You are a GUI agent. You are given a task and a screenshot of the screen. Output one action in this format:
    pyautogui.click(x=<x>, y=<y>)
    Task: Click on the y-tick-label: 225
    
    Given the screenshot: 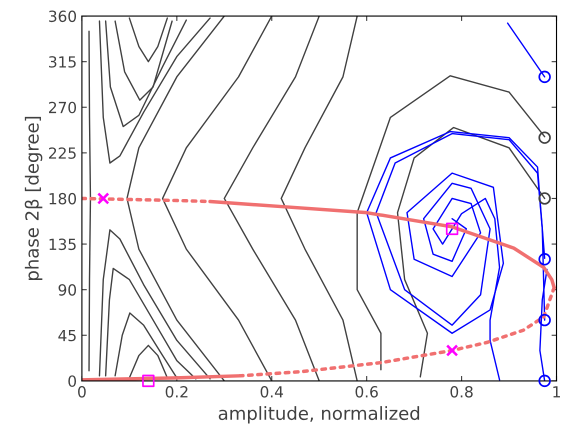 What is the action you would take?
    pyautogui.click(x=62, y=153)
    